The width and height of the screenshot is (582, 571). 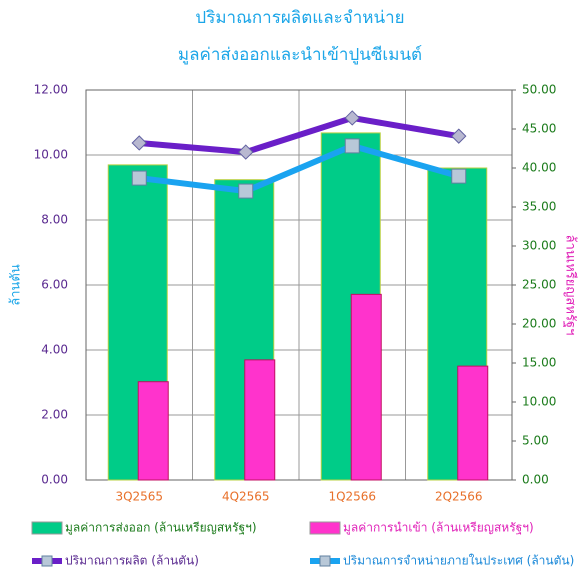 I want to click on y2-tick-label: 30.00, so click(x=539, y=246).